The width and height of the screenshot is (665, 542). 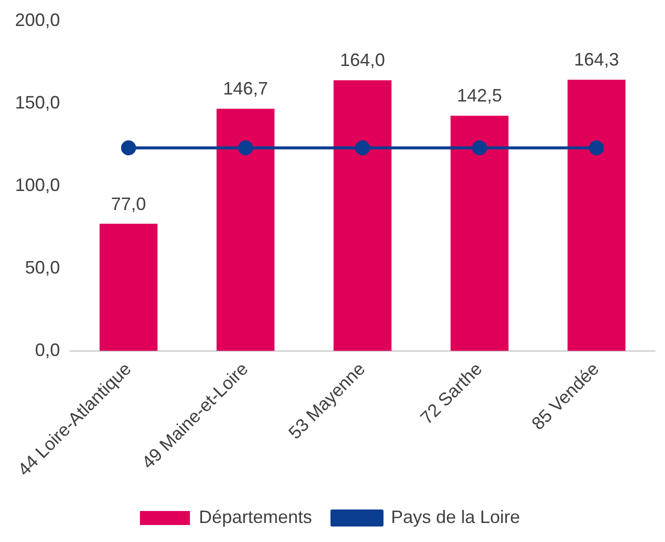 What do you see at coordinates (128, 204) in the screenshot?
I see `data-label: 77,0` at bounding box center [128, 204].